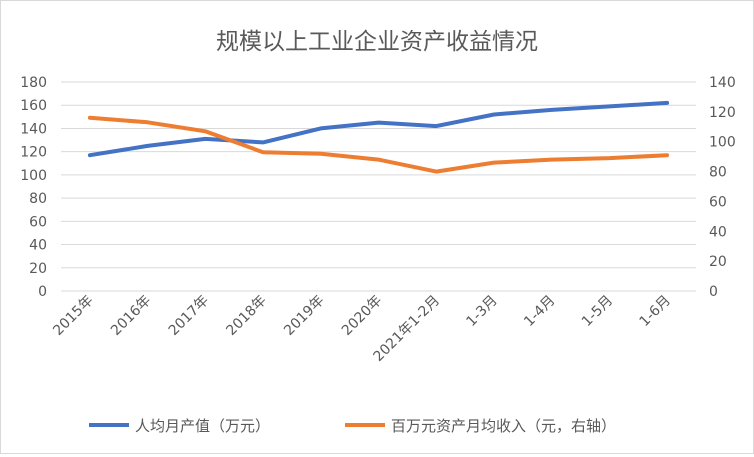 The width and height of the screenshot is (754, 457). I want to click on right-tick-label: 100, so click(722, 143).